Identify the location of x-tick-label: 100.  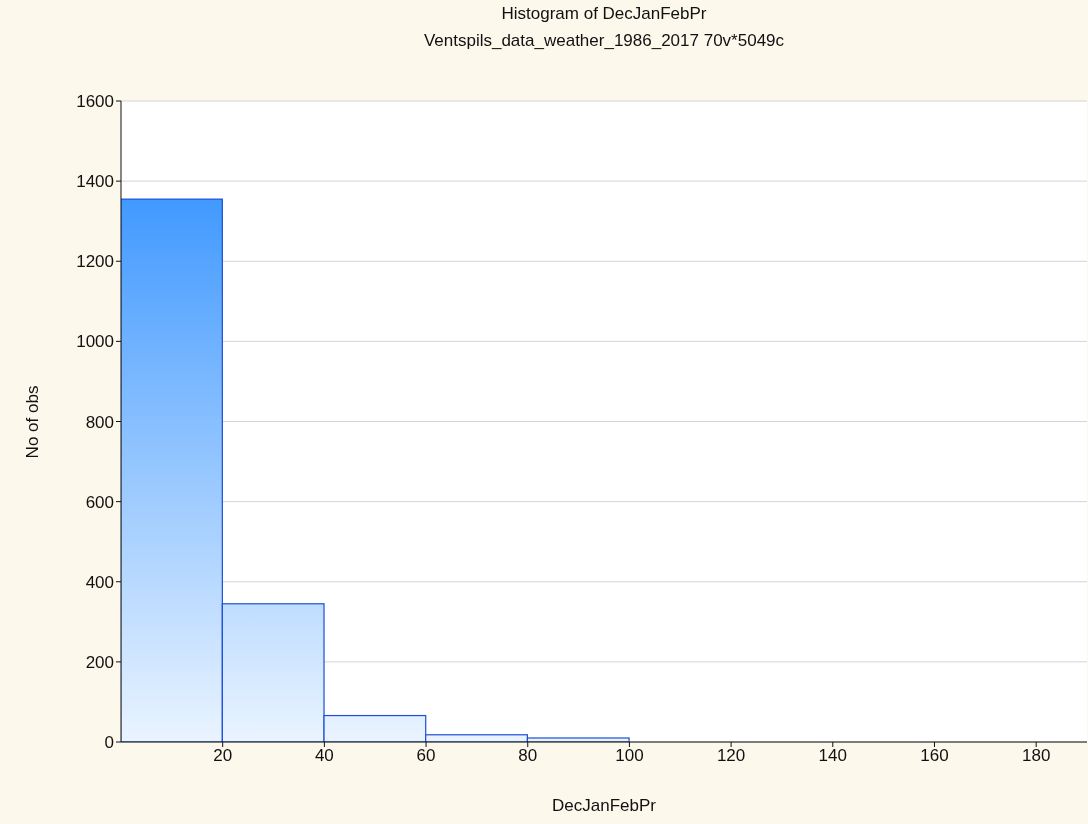
(629, 756).